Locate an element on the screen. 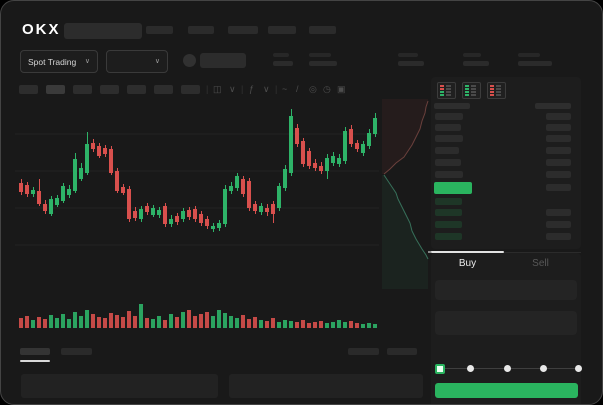  pair-name-placeholder is located at coordinates (223, 60).